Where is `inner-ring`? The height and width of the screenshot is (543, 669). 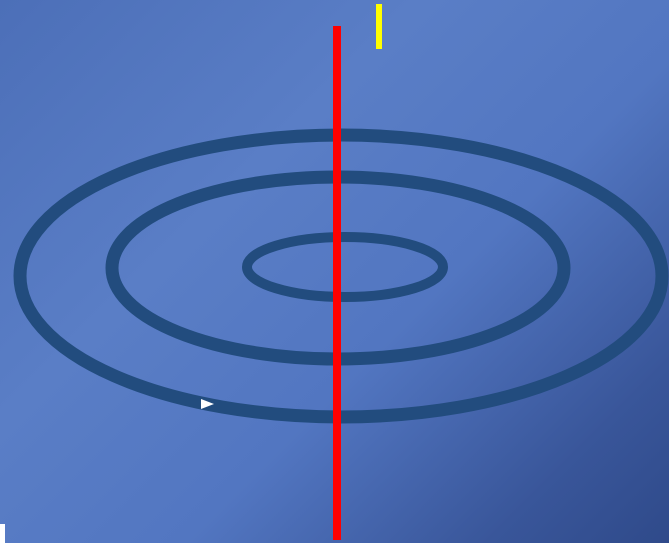
inner-ring is located at coordinates (345, 267).